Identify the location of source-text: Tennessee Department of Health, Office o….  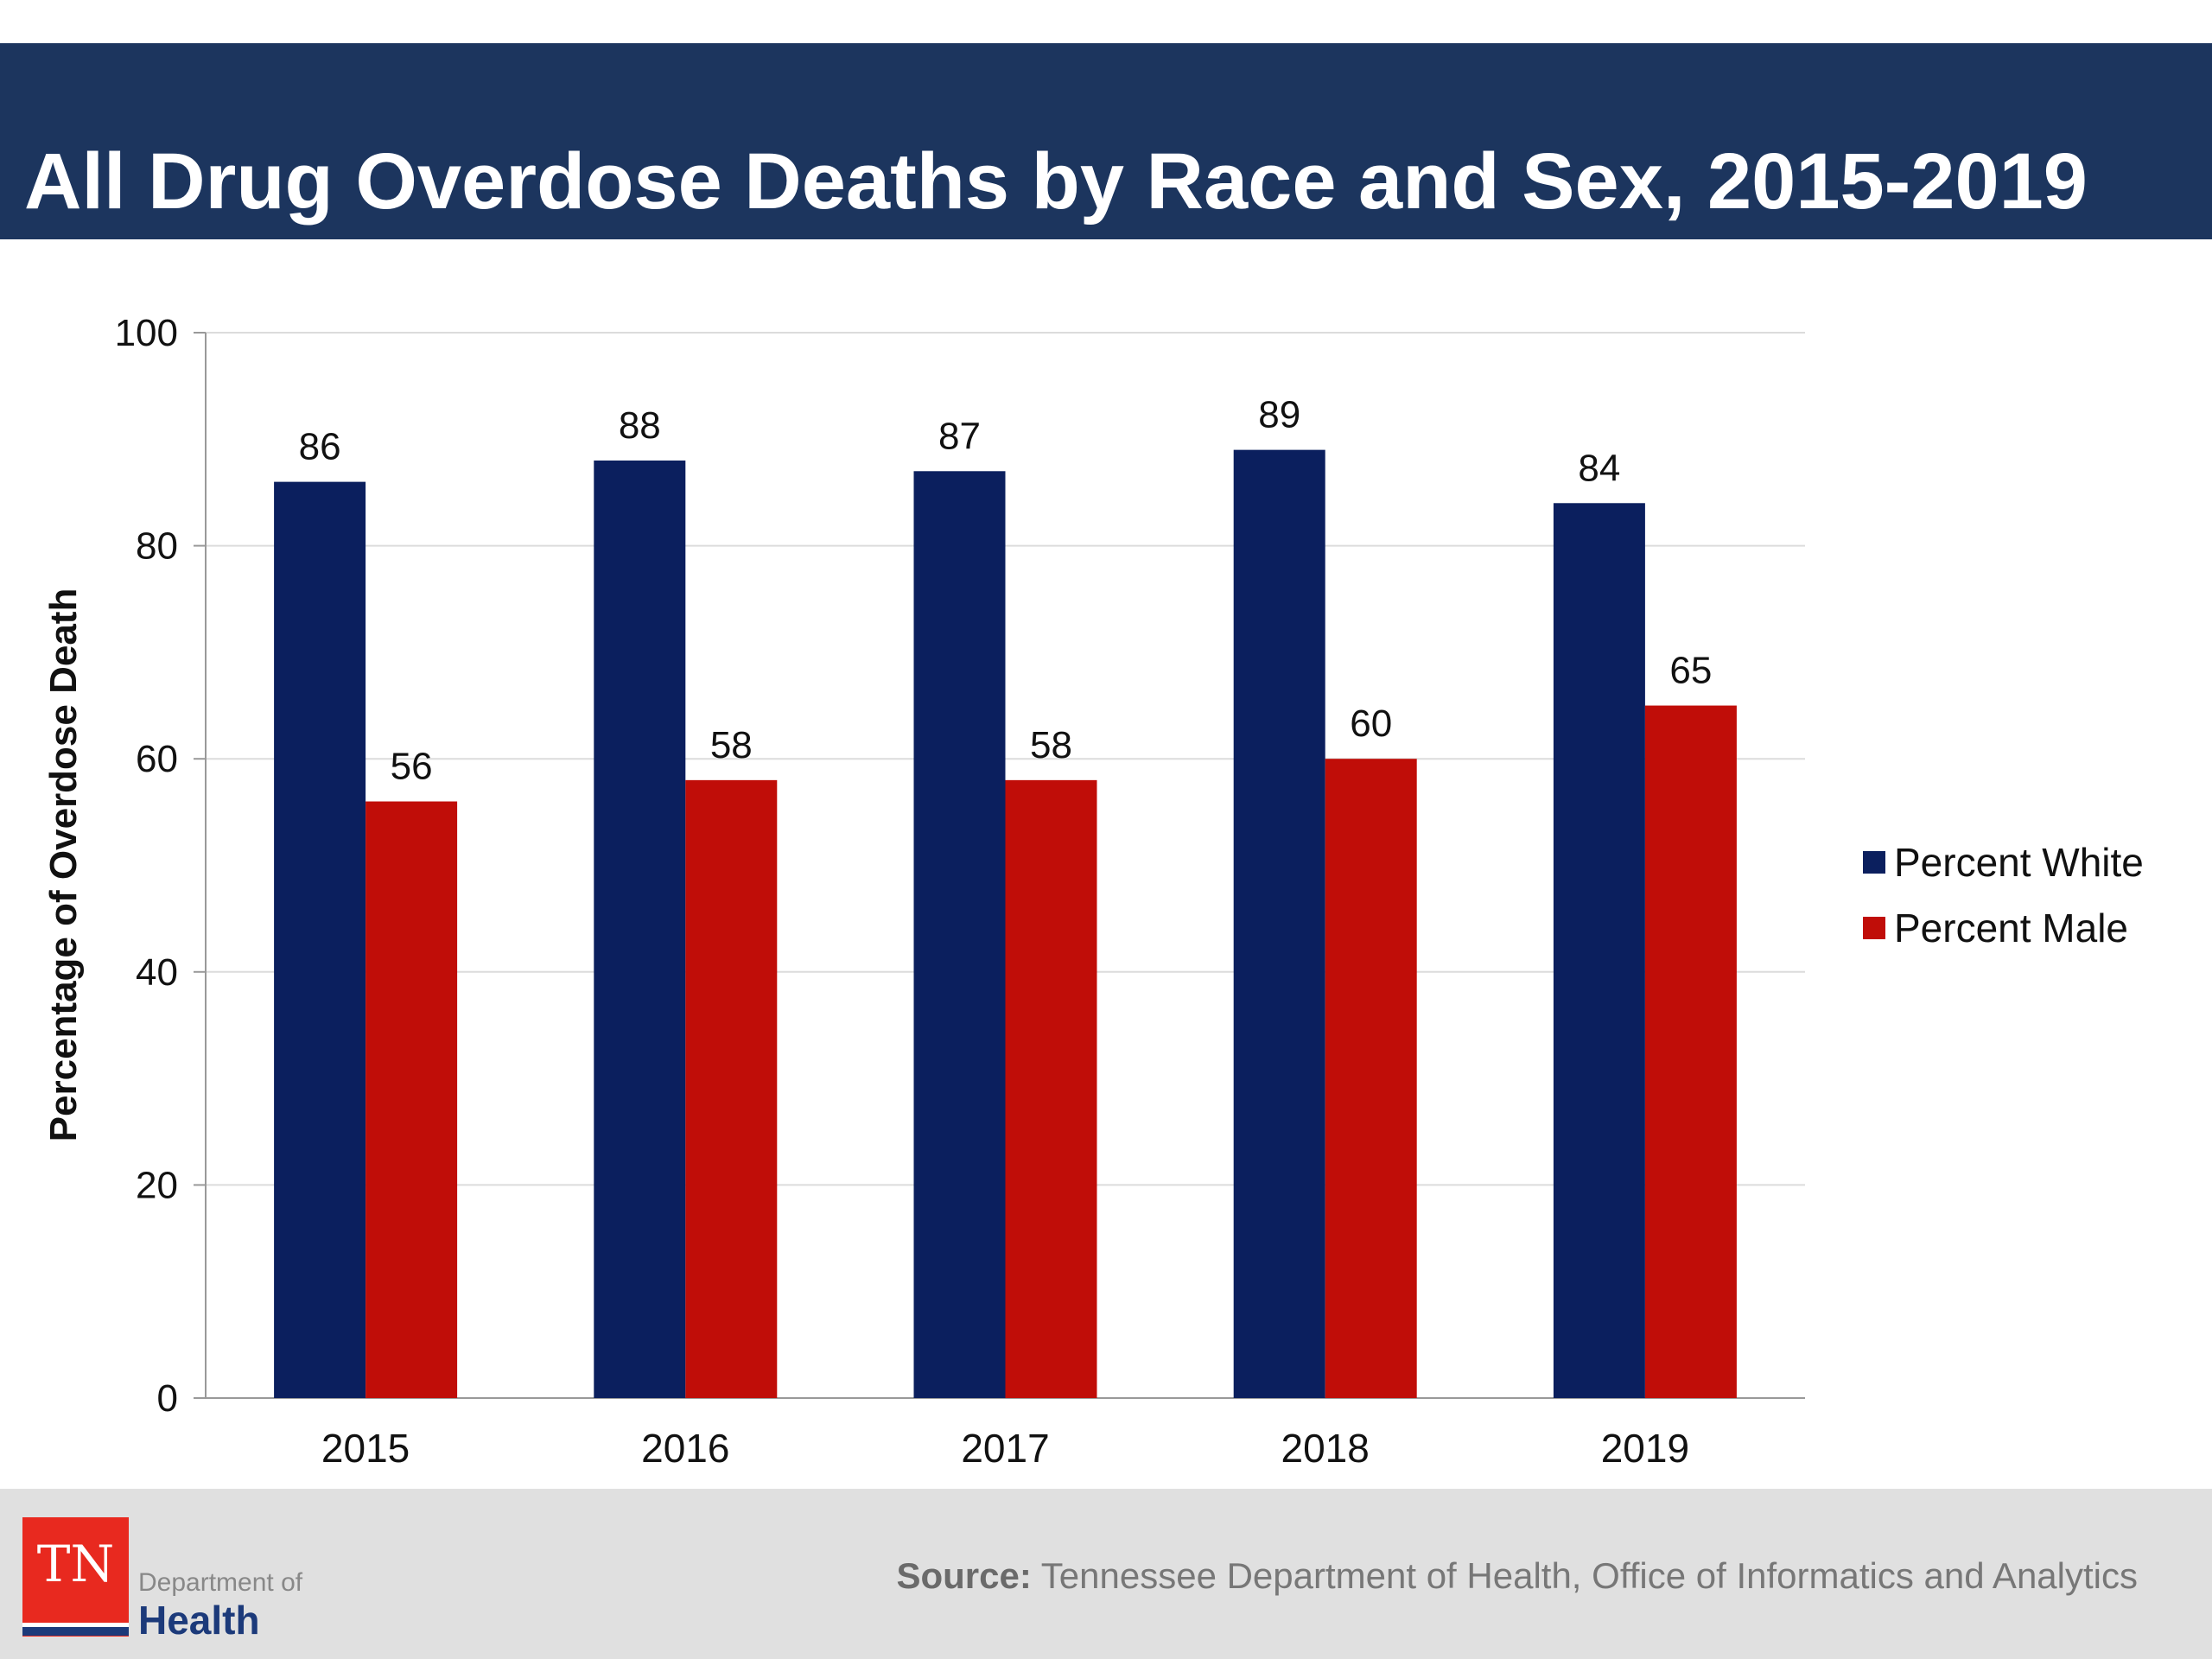
(1589, 1575).